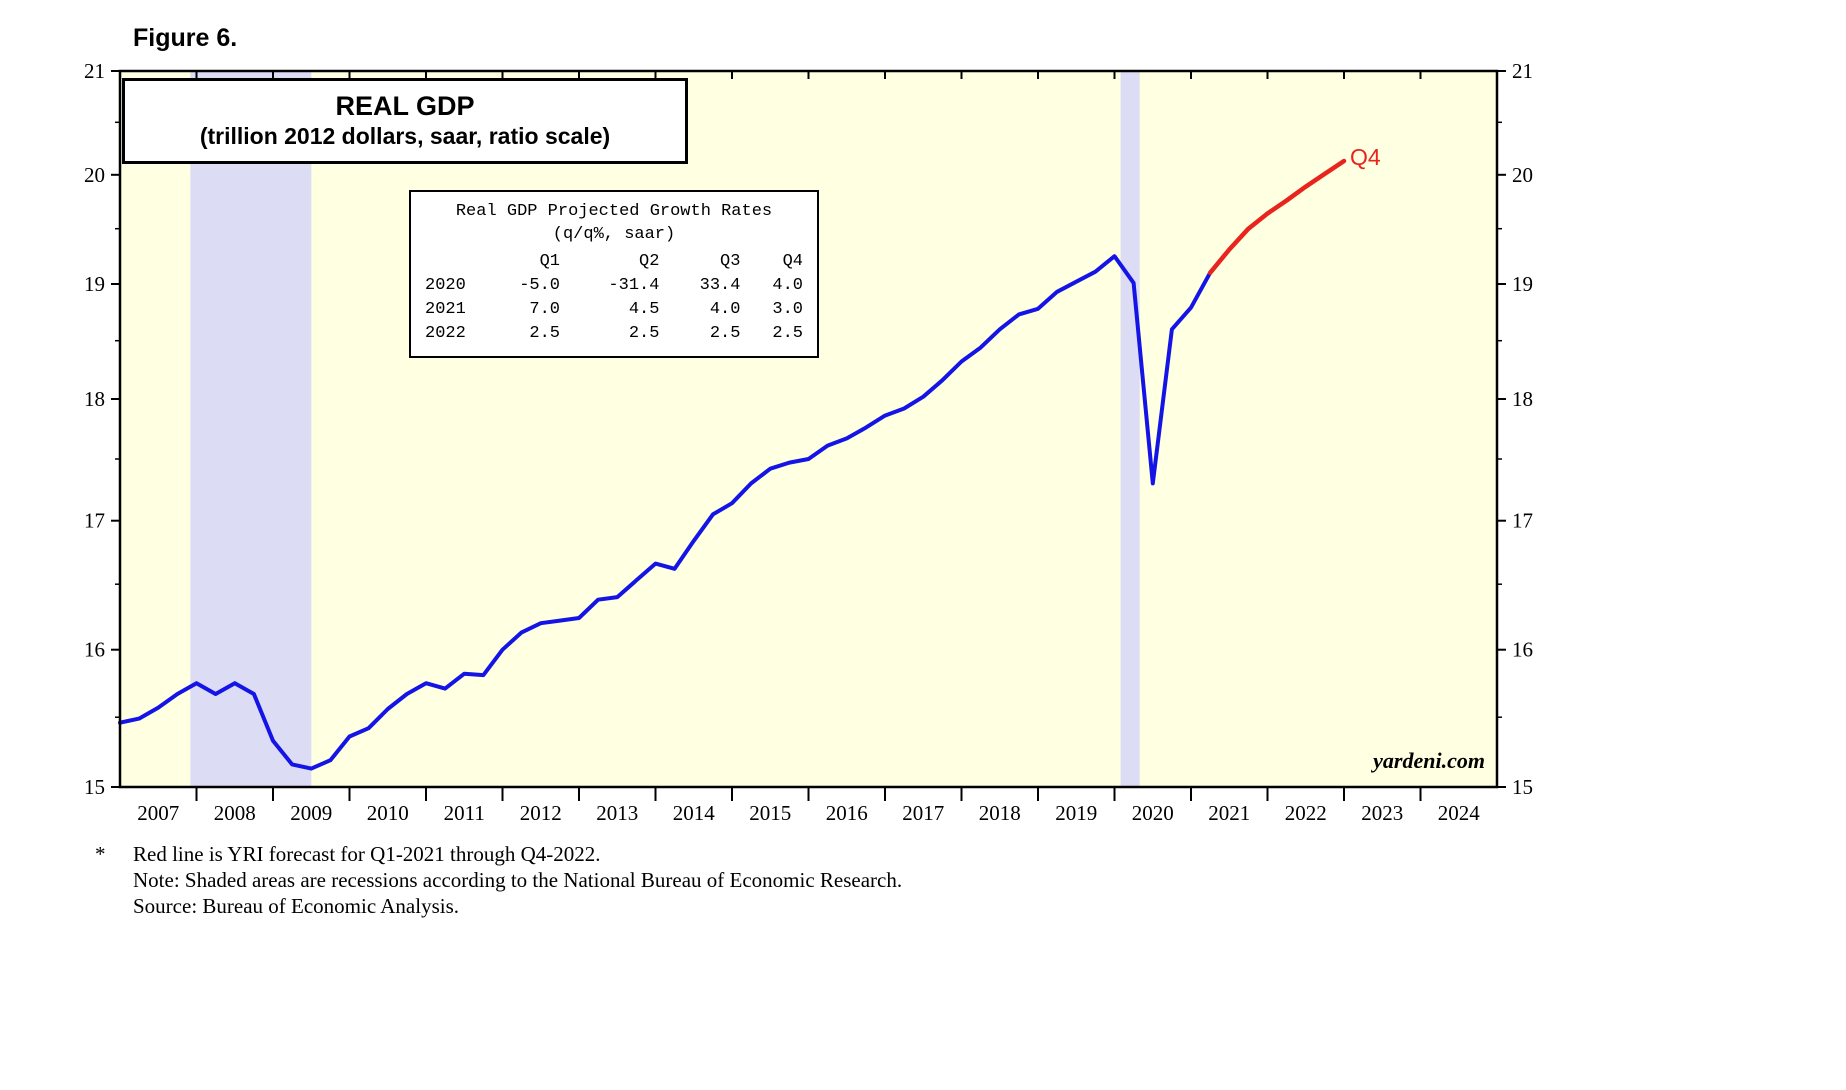  Describe the element at coordinates (1429, 760) in the screenshot. I see `watermark: yardeni.com` at that location.